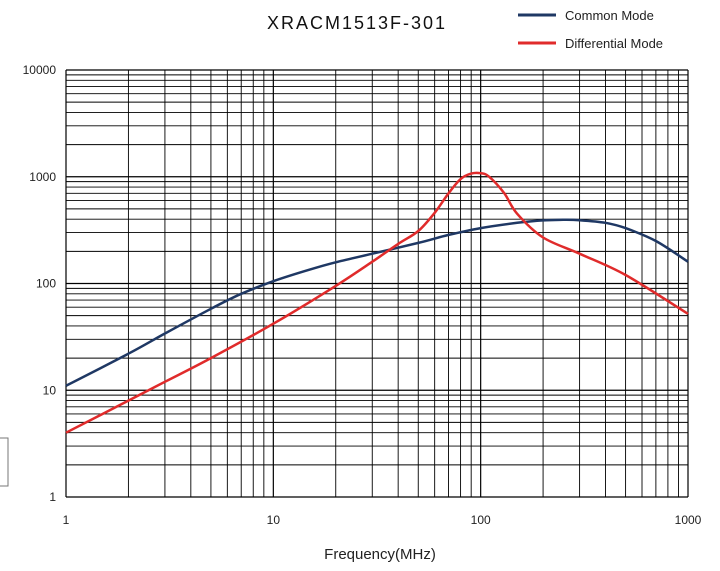 The image size is (720, 571). Describe the element at coordinates (614, 43) in the screenshot. I see `legend-label-differential-mode: Differential Mode` at that location.